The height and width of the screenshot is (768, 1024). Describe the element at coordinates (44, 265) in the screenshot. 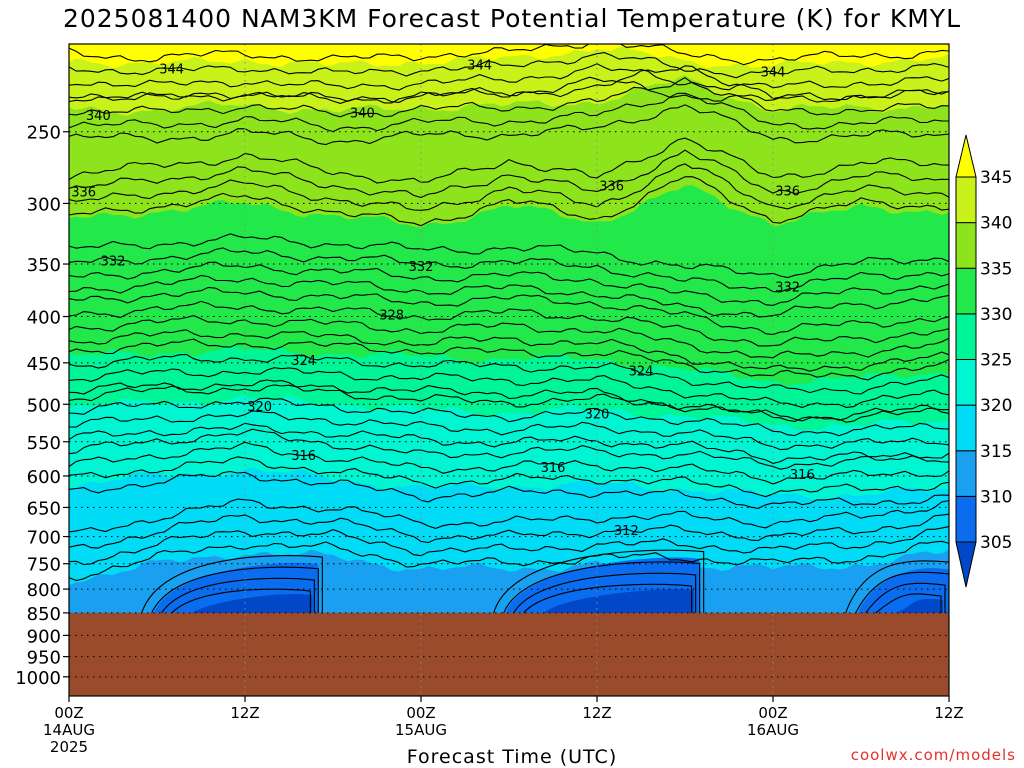

I see `ytick-label: 350` at that location.